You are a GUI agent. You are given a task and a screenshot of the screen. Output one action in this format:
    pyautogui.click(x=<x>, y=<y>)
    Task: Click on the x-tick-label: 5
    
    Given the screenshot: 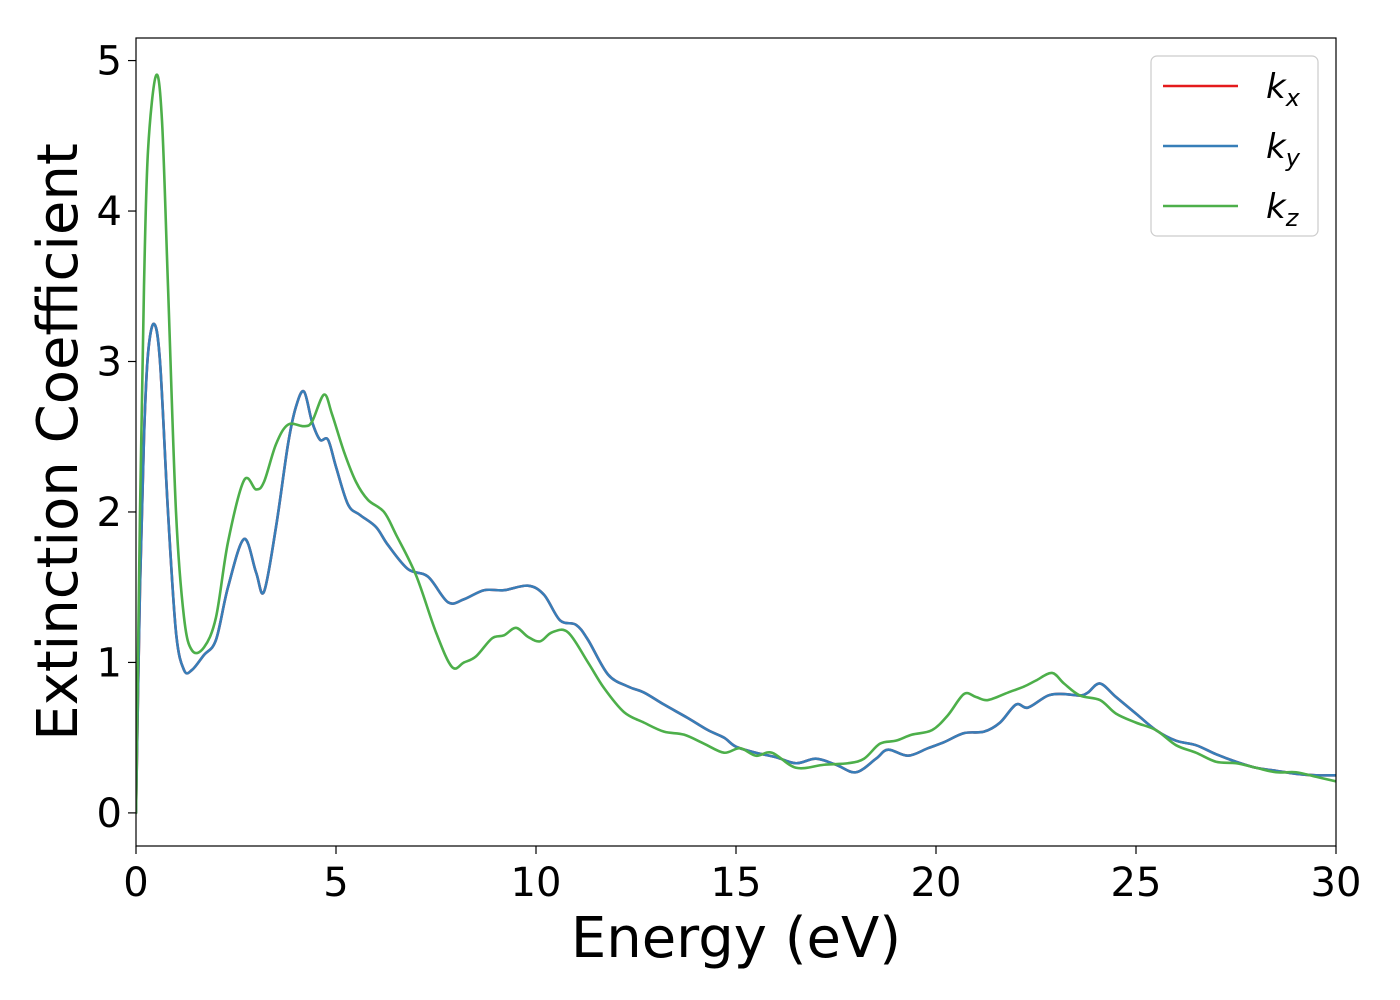 What is the action you would take?
    pyautogui.click(x=335, y=883)
    